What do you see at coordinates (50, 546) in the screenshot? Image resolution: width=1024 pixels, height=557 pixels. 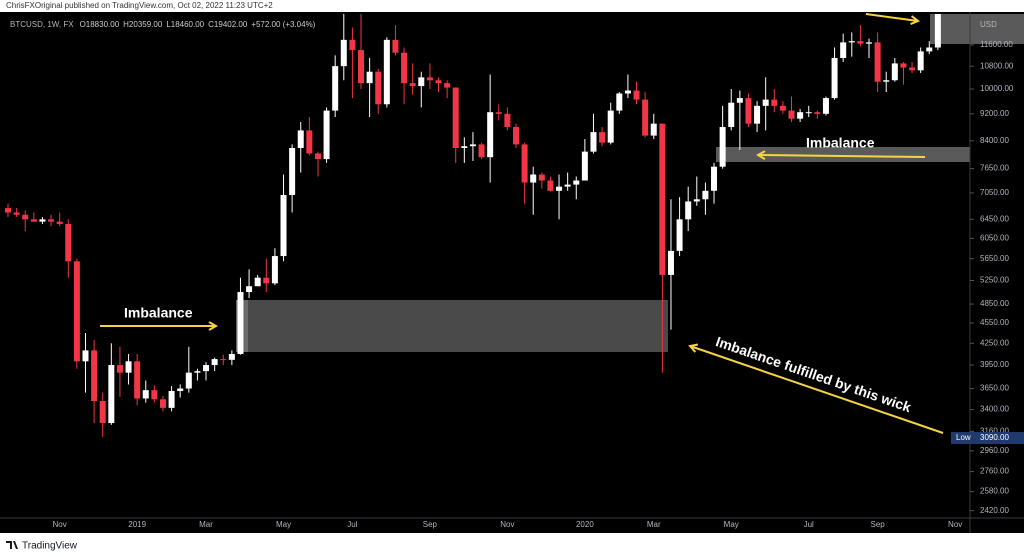 I see `brand: TradingView` at bounding box center [50, 546].